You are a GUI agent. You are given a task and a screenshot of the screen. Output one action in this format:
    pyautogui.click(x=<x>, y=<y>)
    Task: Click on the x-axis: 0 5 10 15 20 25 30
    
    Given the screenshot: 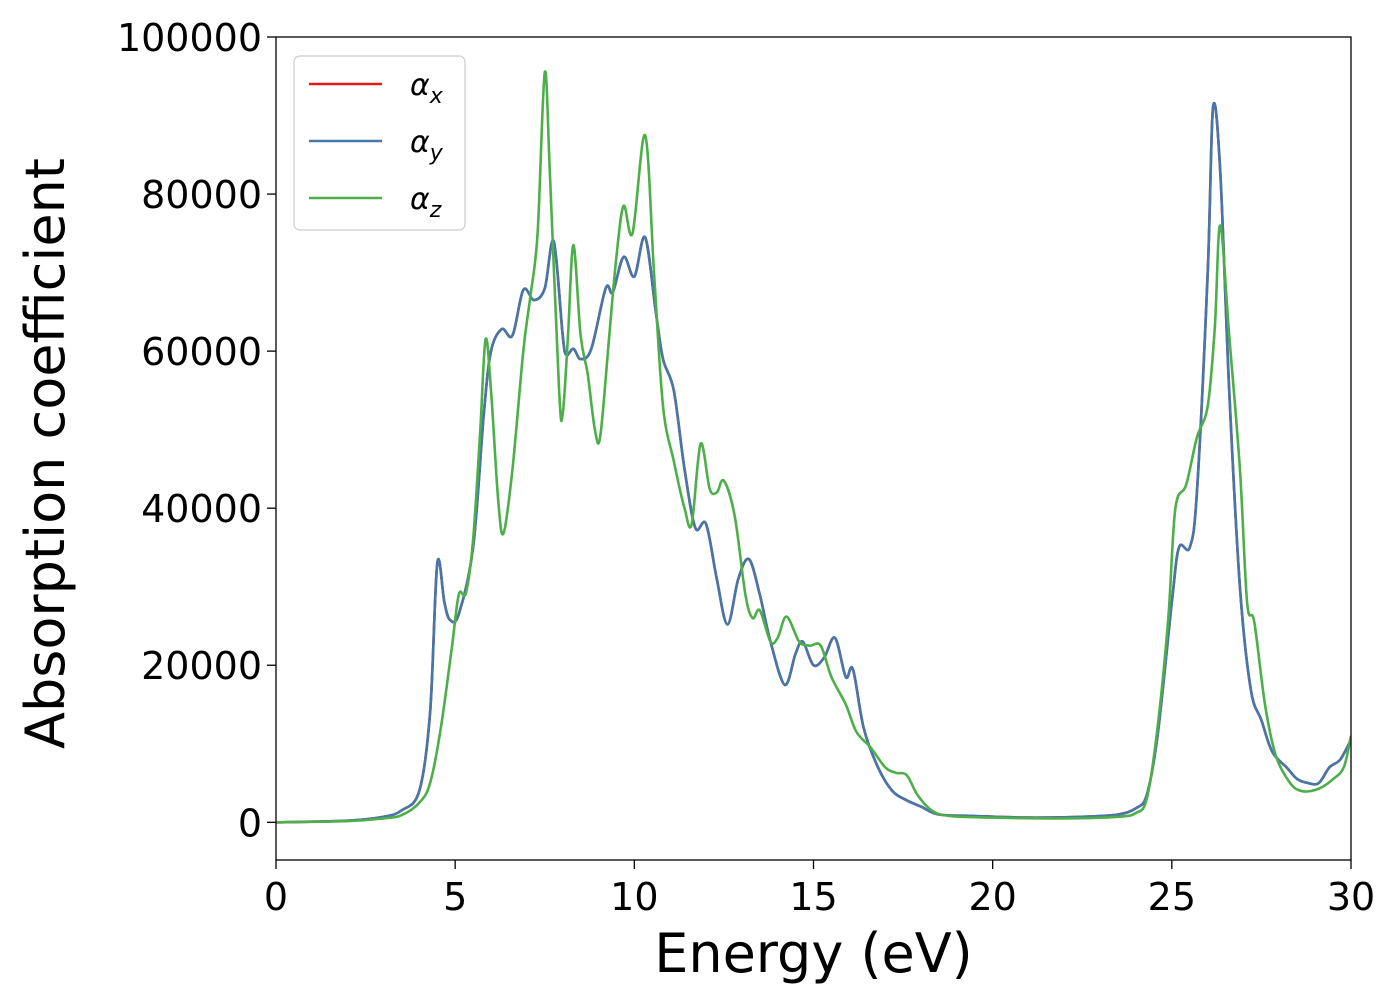 What is the action you would take?
    pyautogui.click(x=819, y=889)
    